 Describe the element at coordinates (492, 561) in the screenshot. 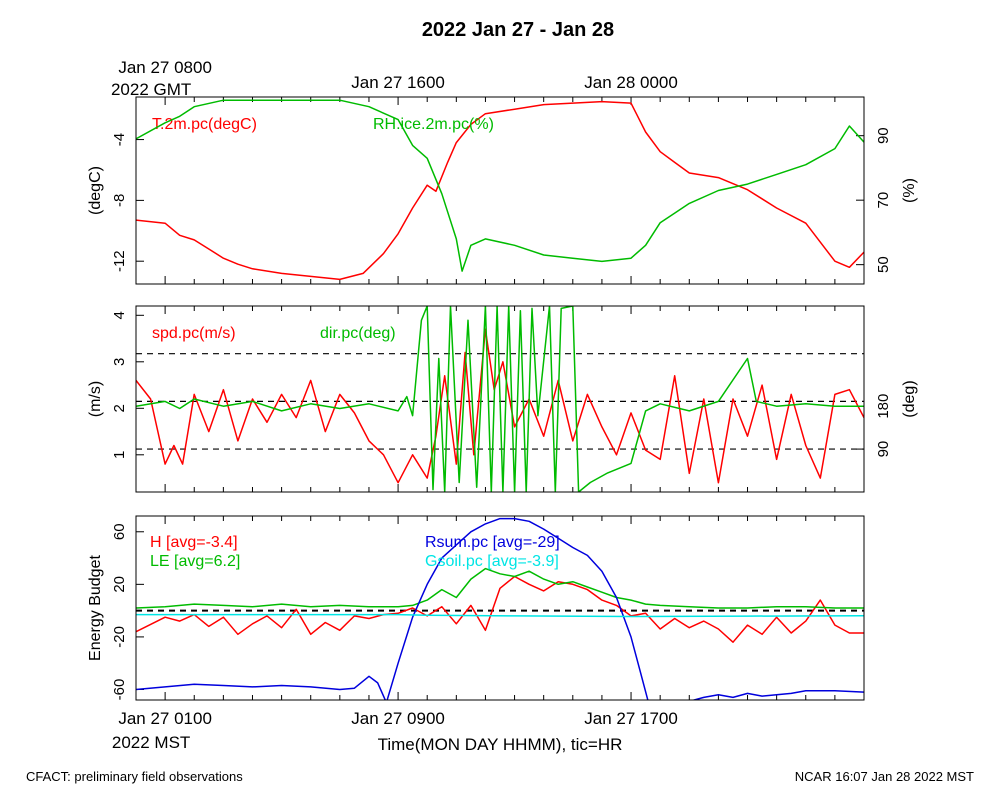

I see `legend-label: Gsoil.pc [avg=-3.9]` at that location.